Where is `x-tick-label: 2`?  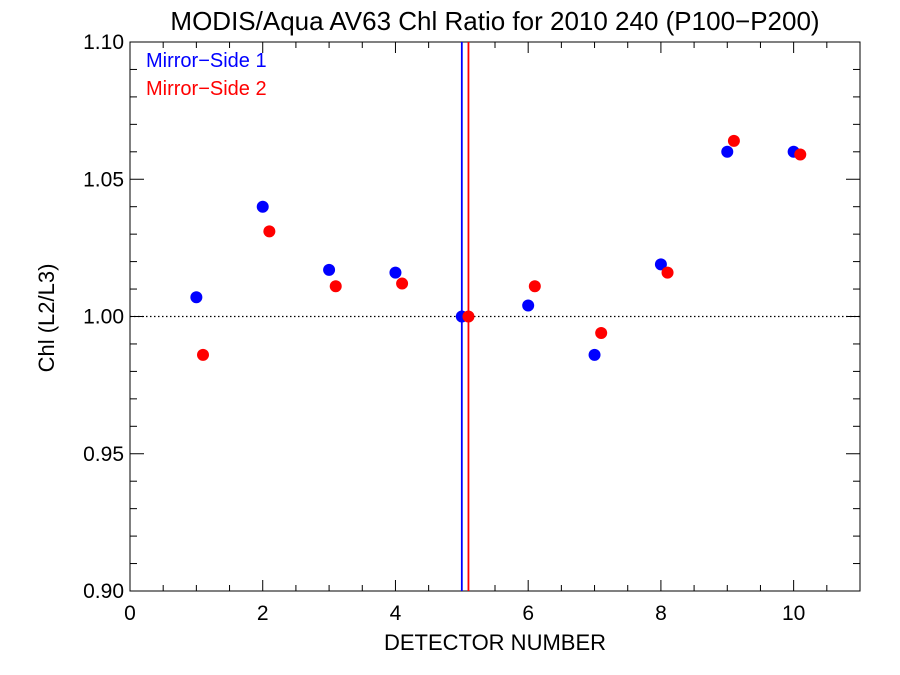 x-tick-label: 2 is located at coordinates (263, 613).